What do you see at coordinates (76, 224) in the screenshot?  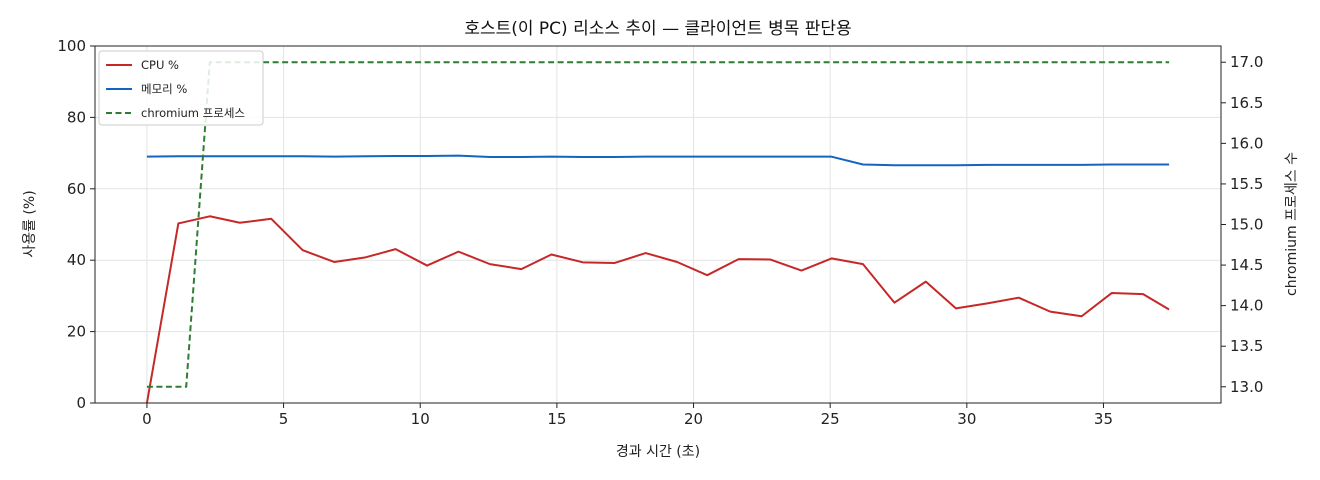 I see `y-axis-left: 0 20 40 60 80 100` at bounding box center [76, 224].